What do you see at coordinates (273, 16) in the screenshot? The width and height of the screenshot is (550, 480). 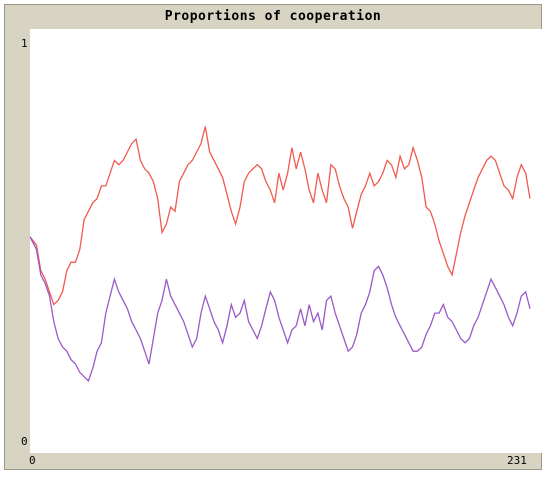 I see `chart-title: Proportions of cooperation` at bounding box center [273, 16].